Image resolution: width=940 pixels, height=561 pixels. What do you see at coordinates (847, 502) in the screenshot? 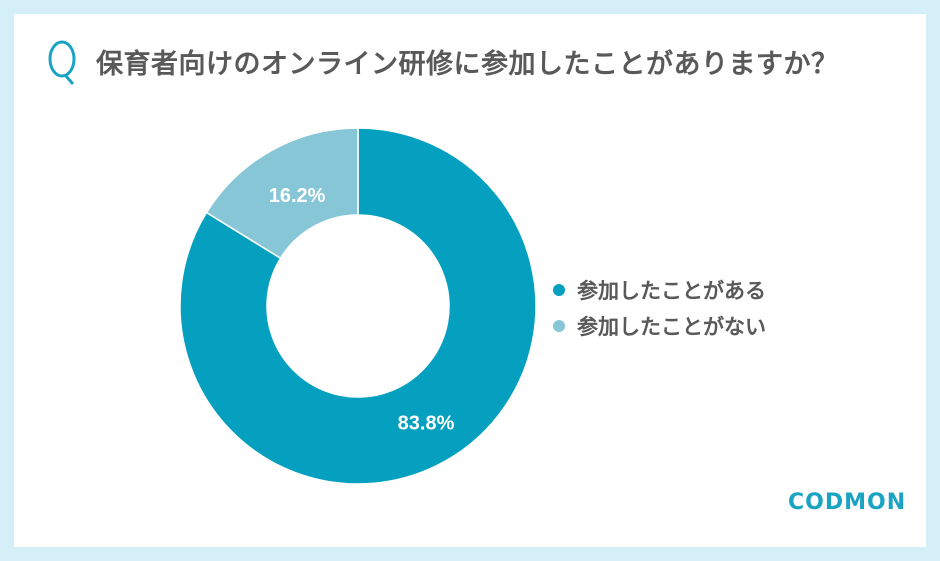
I see `codmon-logo: CODMON` at bounding box center [847, 502].